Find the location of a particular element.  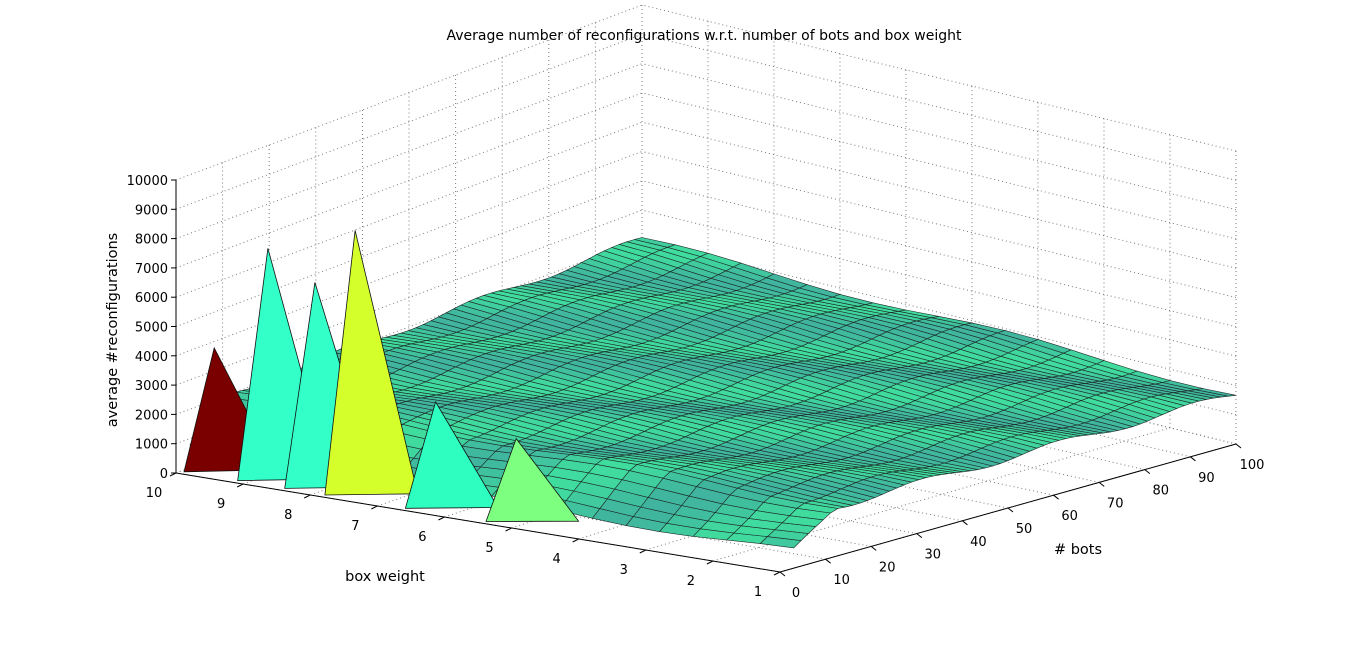

y-tick-label: 9 is located at coordinates (221, 504).